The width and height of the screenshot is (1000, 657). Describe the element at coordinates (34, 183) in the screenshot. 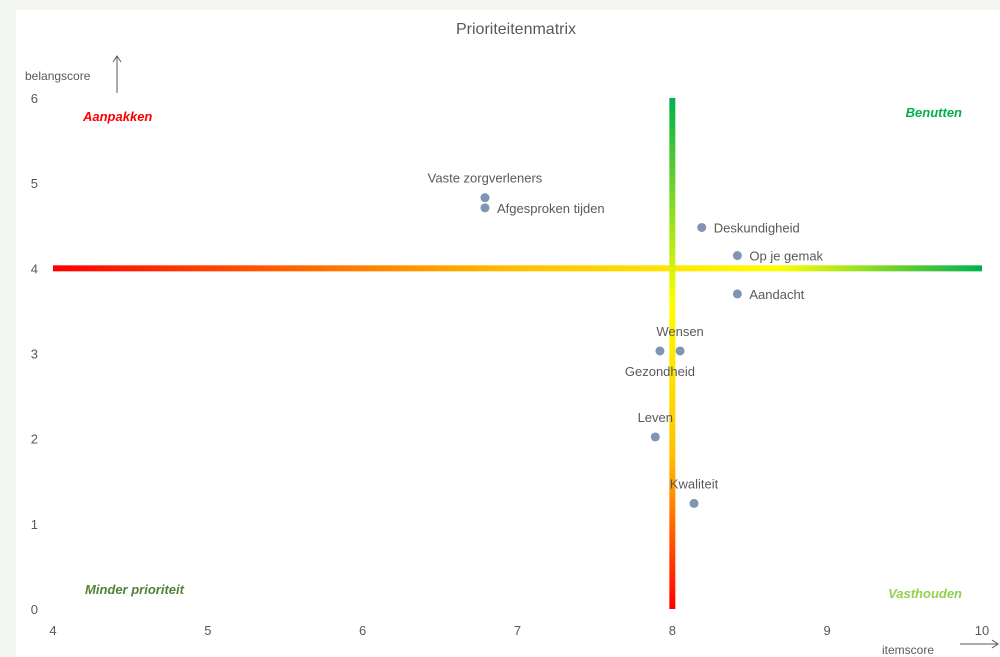

I see `y-tick-label: 5` at that location.